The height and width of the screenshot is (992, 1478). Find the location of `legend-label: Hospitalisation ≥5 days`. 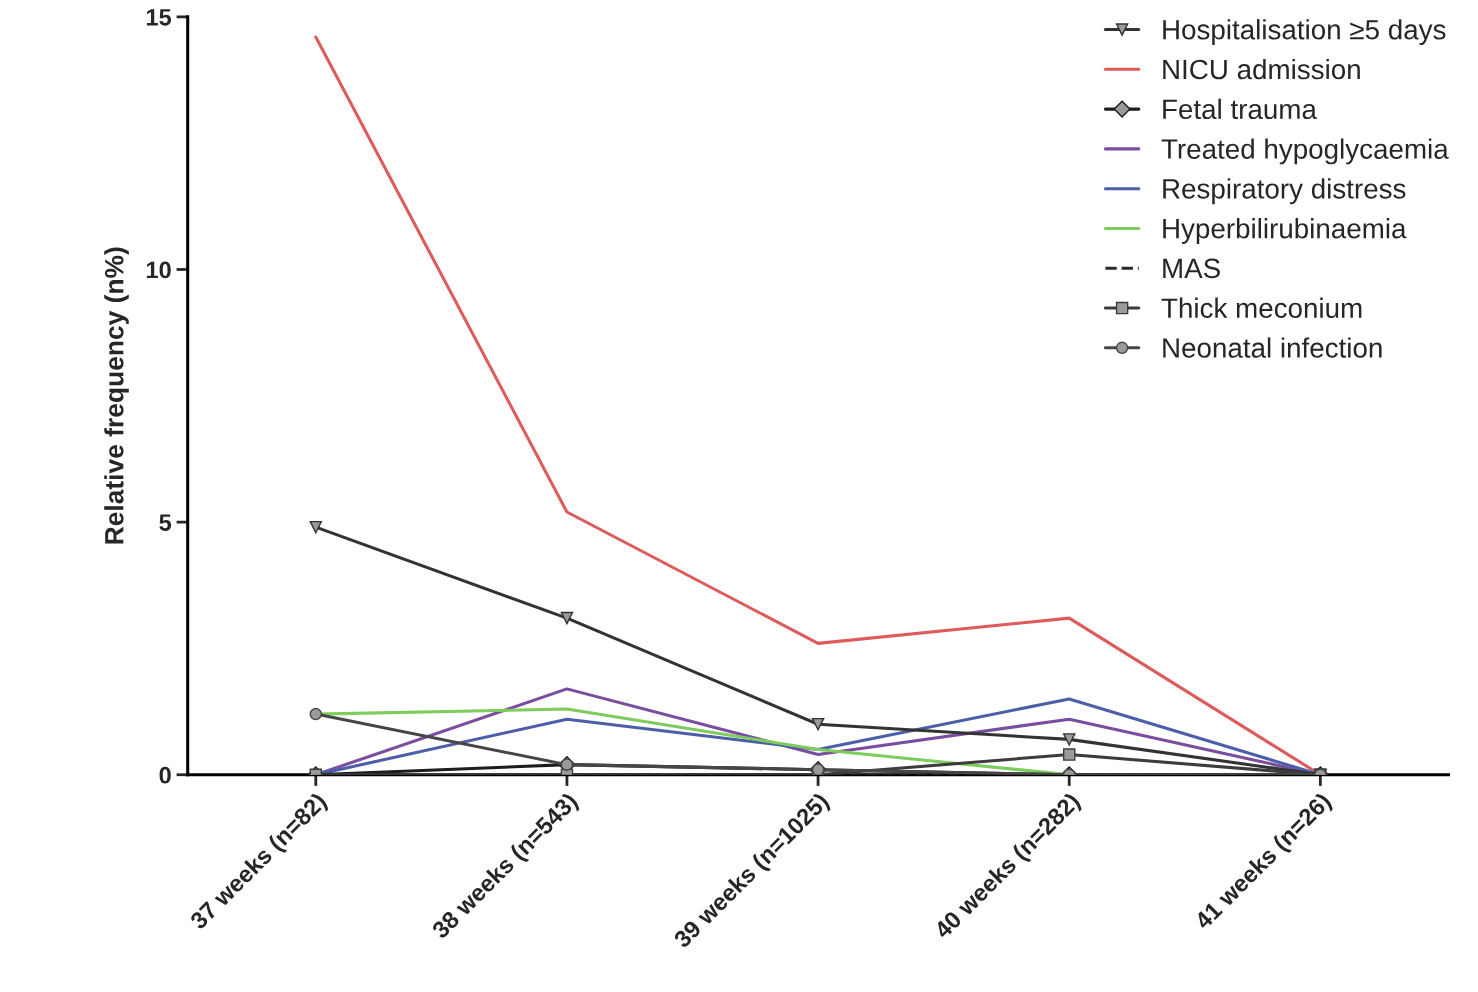

legend-label: Hospitalisation ≥5 days is located at coordinates (1304, 32).